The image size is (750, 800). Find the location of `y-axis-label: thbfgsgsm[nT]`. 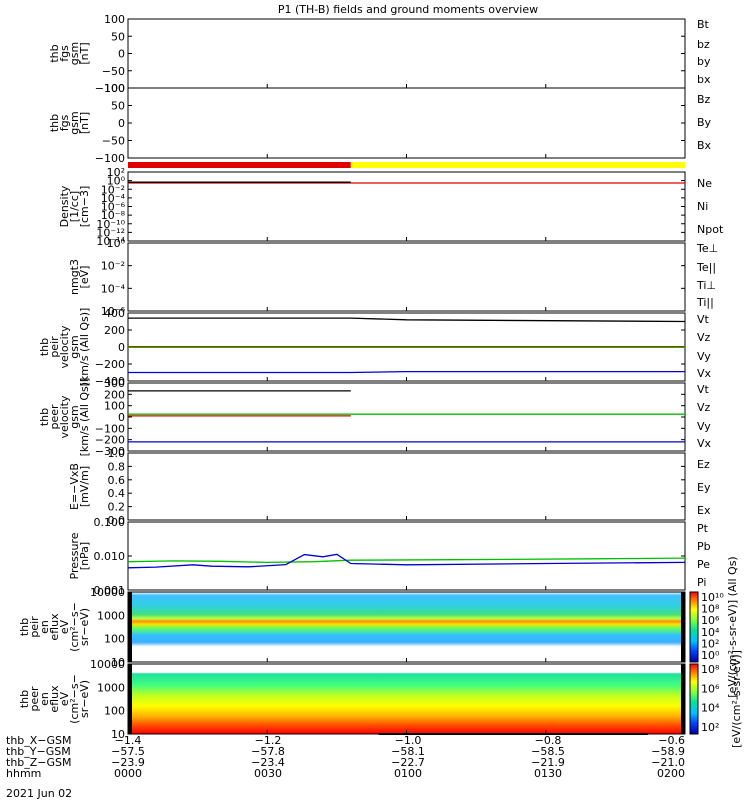

y-axis-label: thbfgsgsm[nT] is located at coordinates (69, 53).